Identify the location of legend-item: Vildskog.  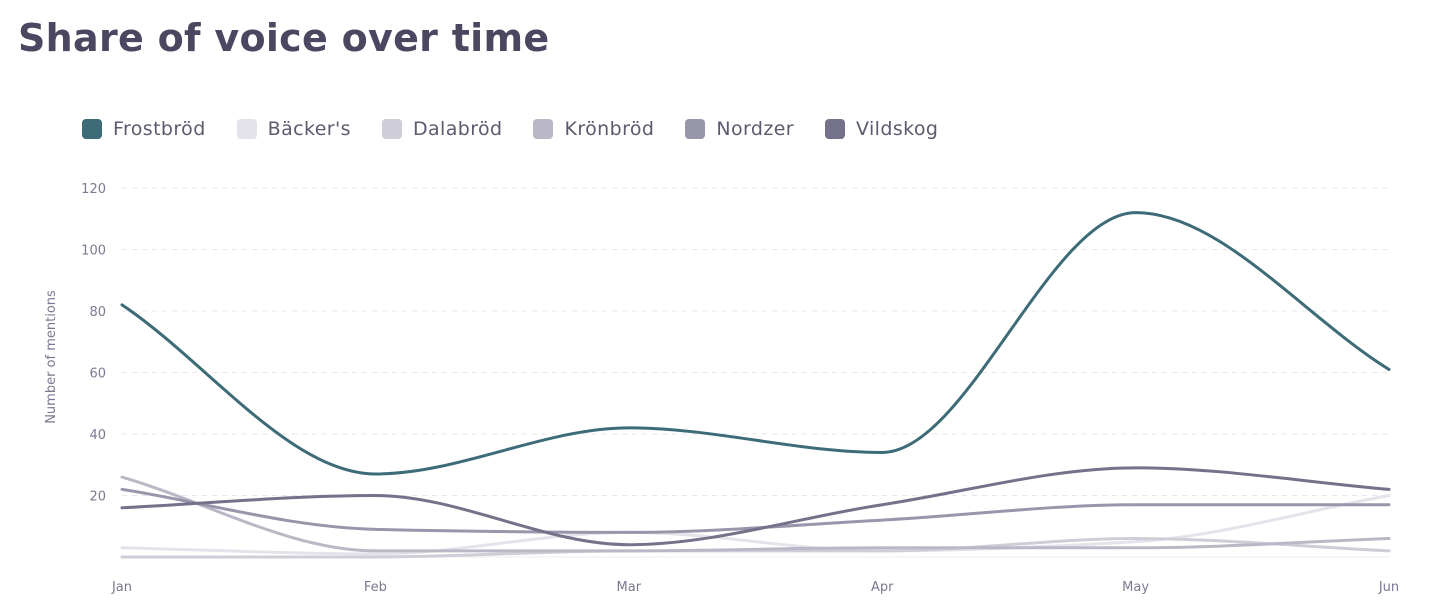
(881, 129).